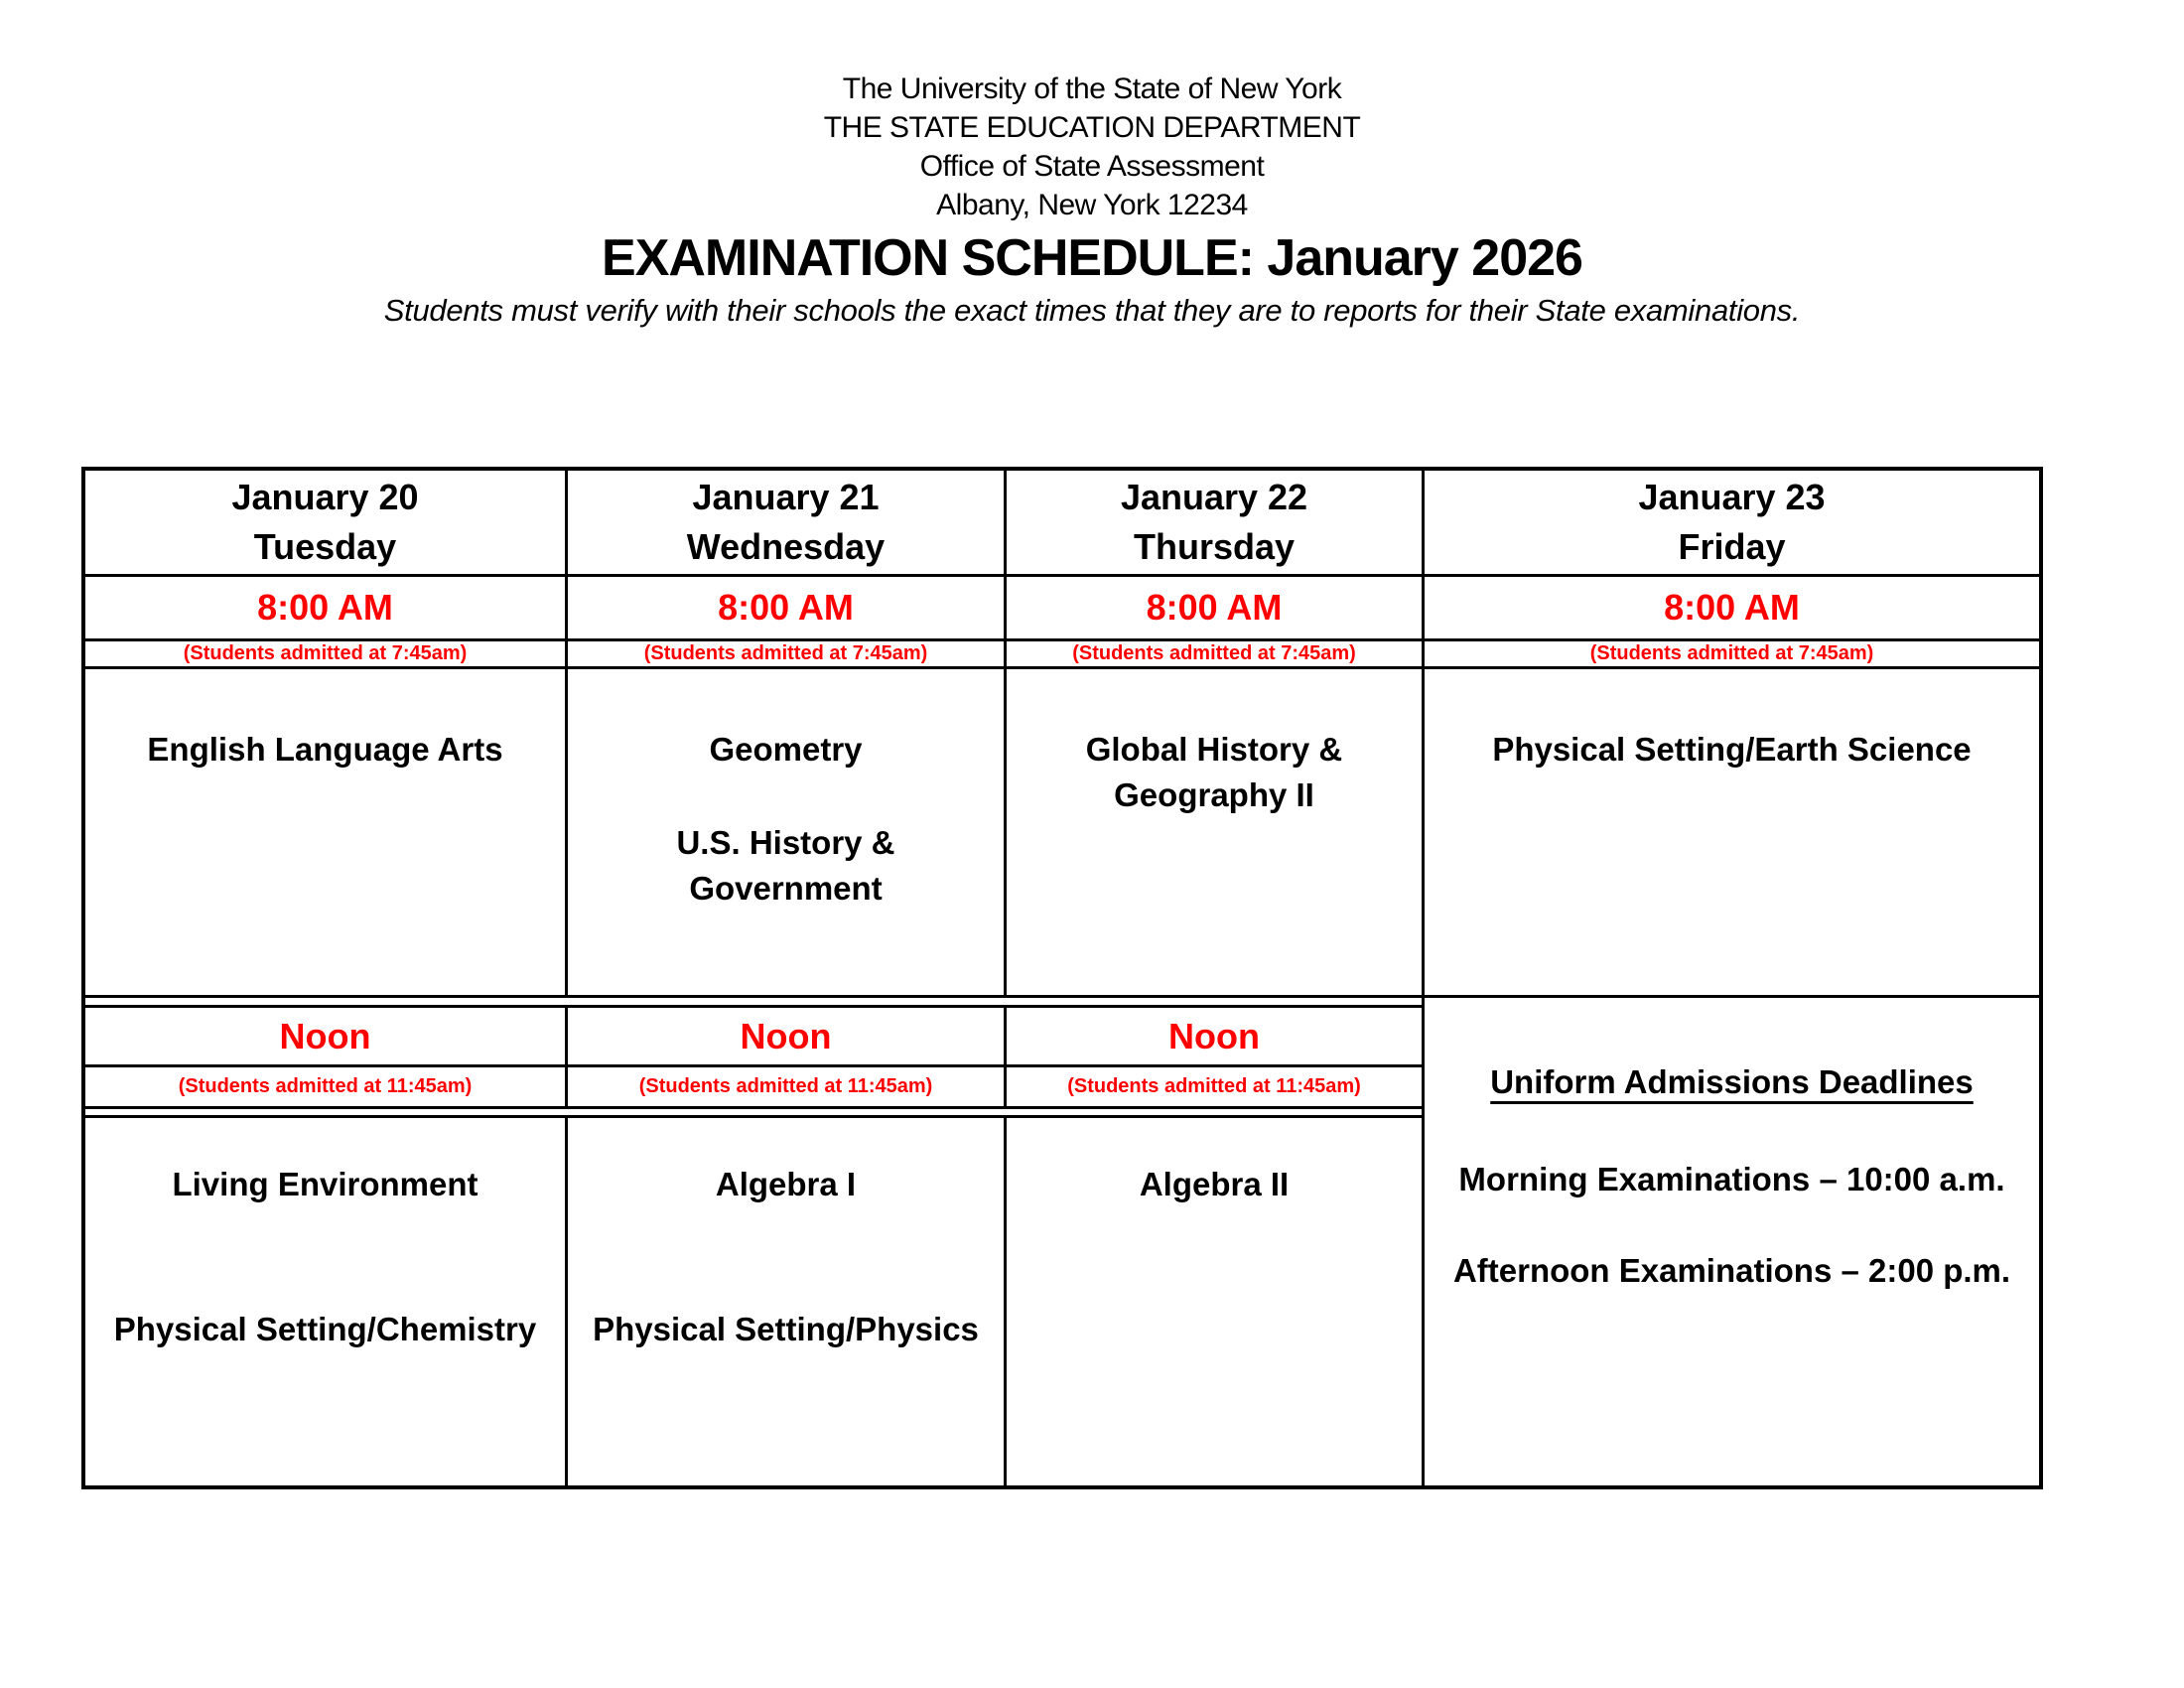 The width and height of the screenshot is (2184, 1688). What do you see at coordinates (325, 522) in the screenshot?
I see `day-header-jan20: January 20 Tuesday` at bounding box center [325, 522].